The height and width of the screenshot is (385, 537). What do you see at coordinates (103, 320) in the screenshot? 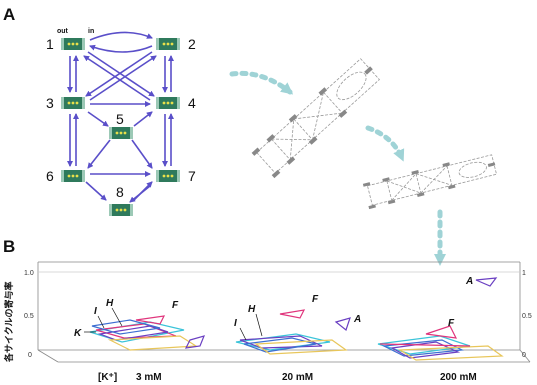
I see `leader-lines-3mm` at bounding box center [103, 320].